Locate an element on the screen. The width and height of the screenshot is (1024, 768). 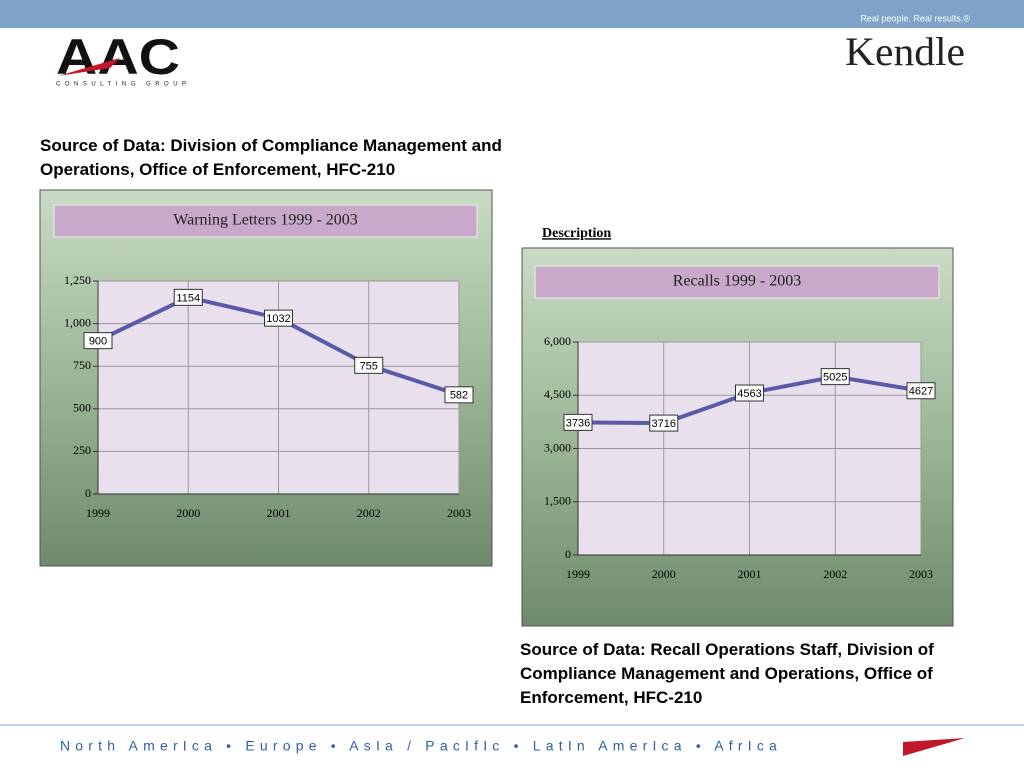
data-label: 5025 is located at coordinates (835, 378).